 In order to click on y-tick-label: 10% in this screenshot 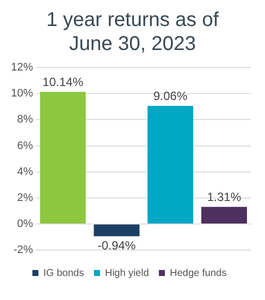, I will do `click(22, 94)`.